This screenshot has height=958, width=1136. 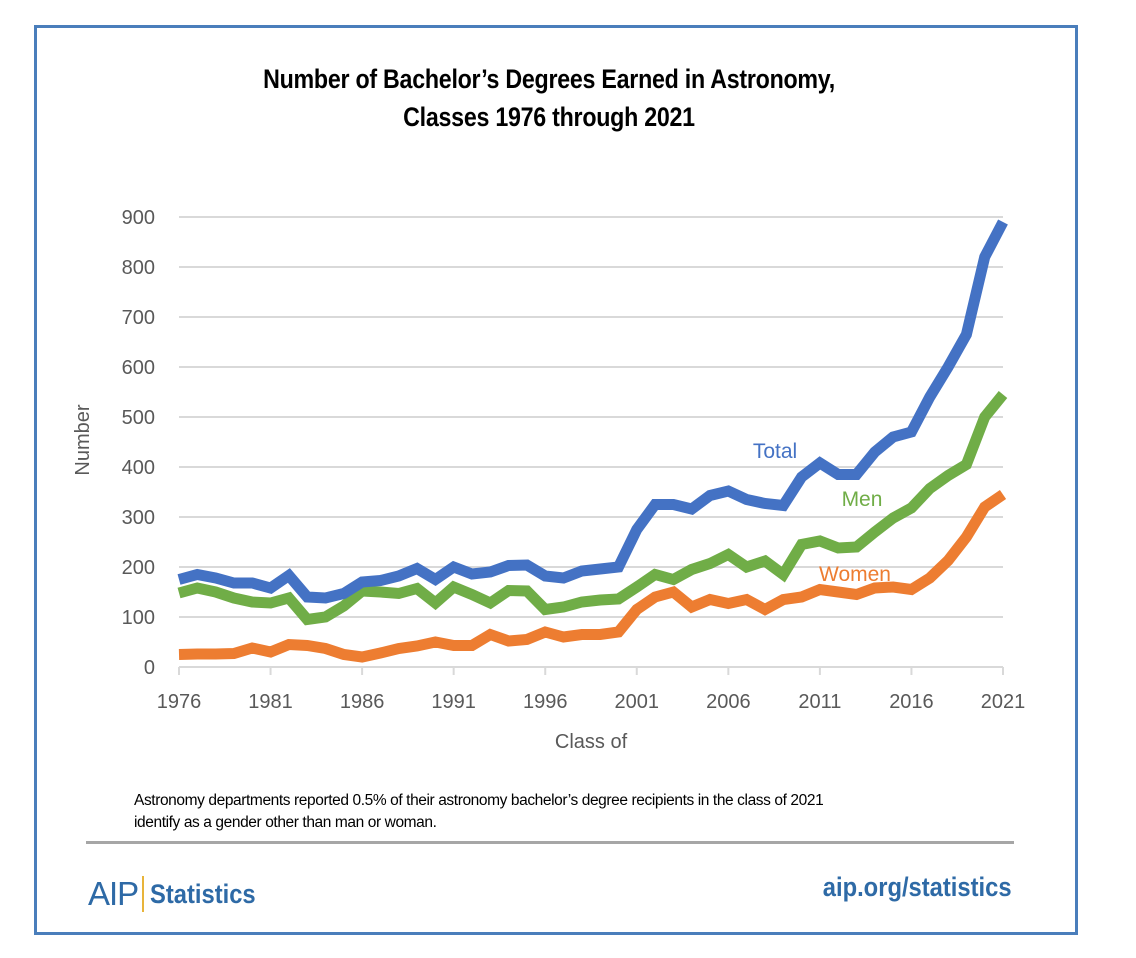 I want to click on y-axis-label: Number, so click(x=83, y=439).